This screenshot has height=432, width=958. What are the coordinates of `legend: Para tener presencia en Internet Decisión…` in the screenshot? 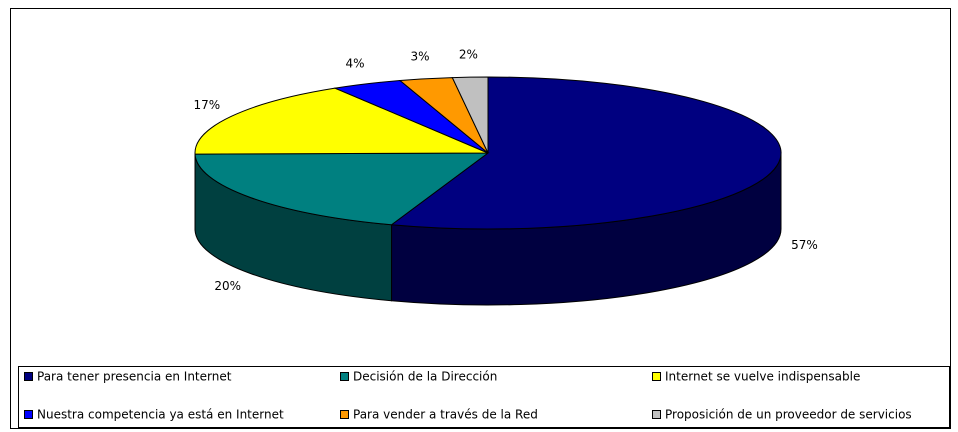 It's located at (468, 396).